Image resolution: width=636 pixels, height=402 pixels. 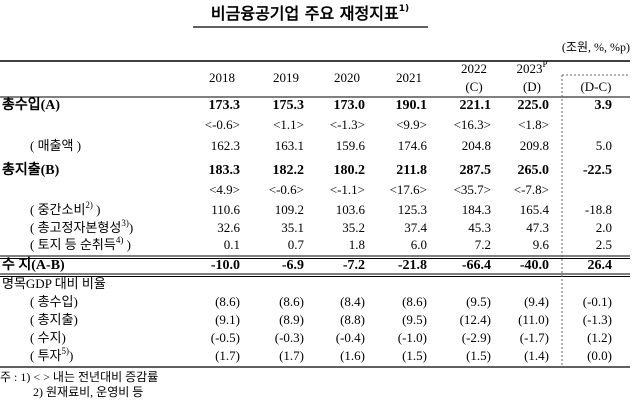 What do you see at coordinates (476, 337) in the screenshot?
I see `cell: (-2.9)` at bounding box center [476, 337].